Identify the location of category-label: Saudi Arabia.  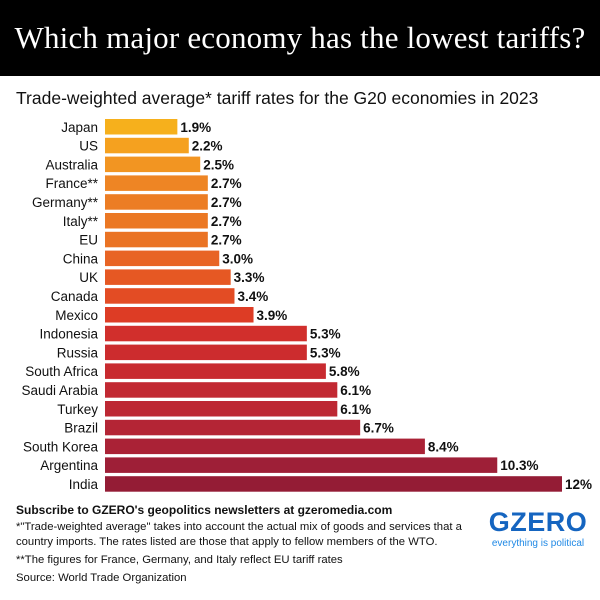
(59, 390).